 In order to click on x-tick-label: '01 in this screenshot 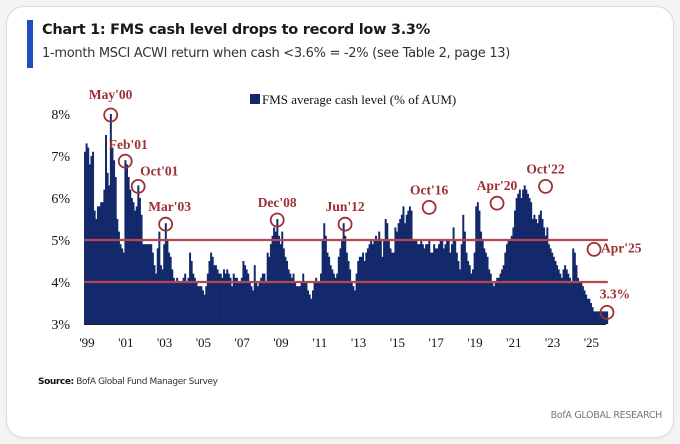, I will do `click(125, 342)`.